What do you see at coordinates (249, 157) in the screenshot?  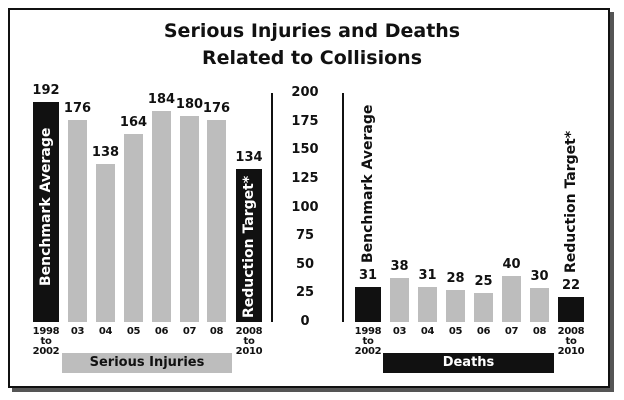 I see `value-label: 134` at bounding box center [249, 157].